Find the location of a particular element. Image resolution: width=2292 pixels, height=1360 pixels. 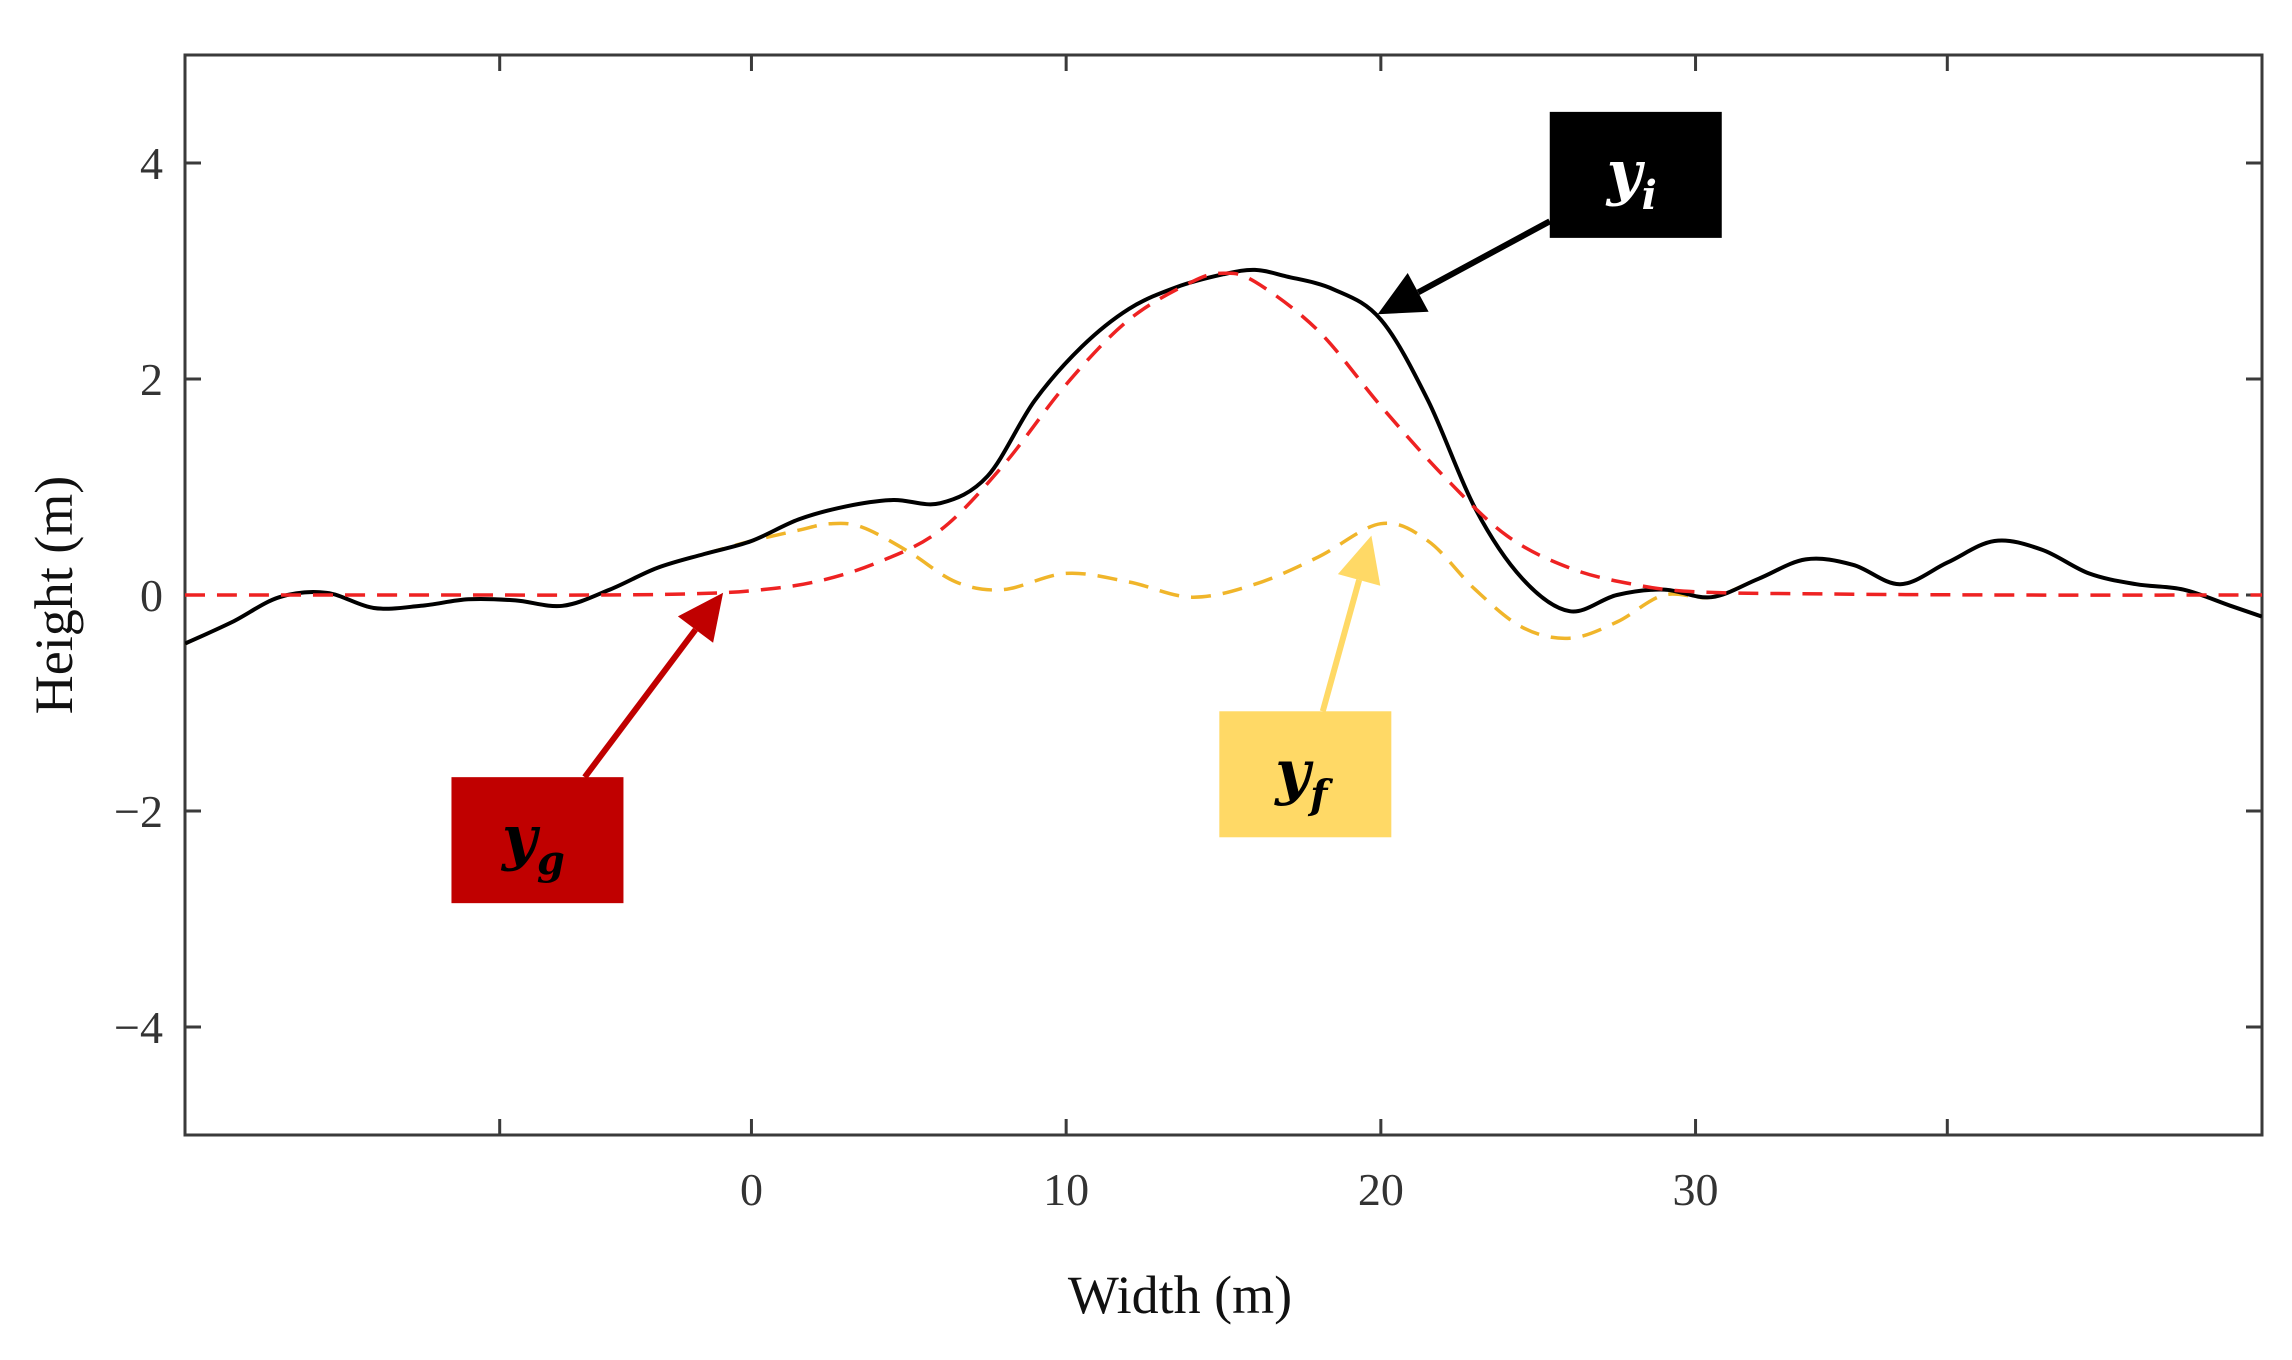

annotation-arrowhead-y-i is located at coordinates (1403, 294).